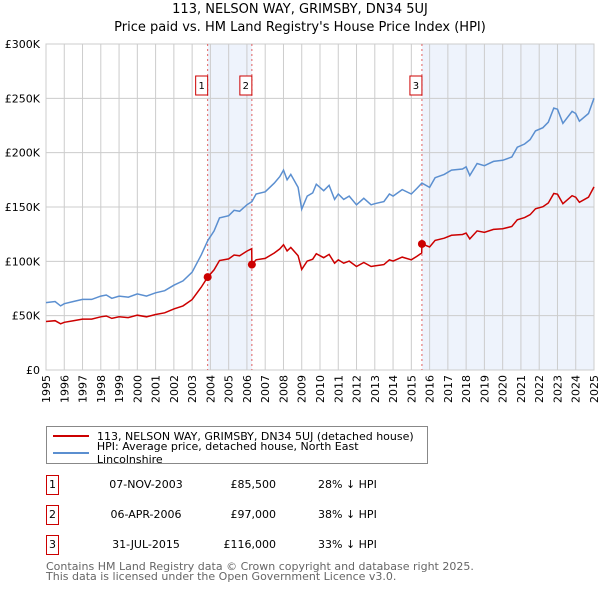 Image resolution: width=600 pixels, height=590 pixels. What do you see at coordinates (101, 389) in the screenshot?
I see `x-tick-label: 1998` at bounding box center [101, 389].